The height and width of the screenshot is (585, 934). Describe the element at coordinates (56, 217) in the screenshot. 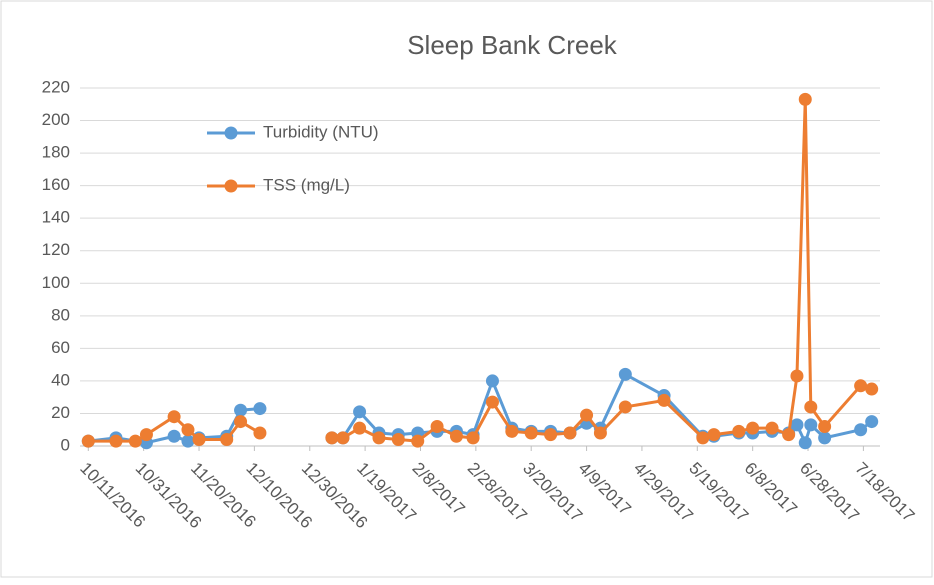

I see `y-tick-label: 140` at that location.